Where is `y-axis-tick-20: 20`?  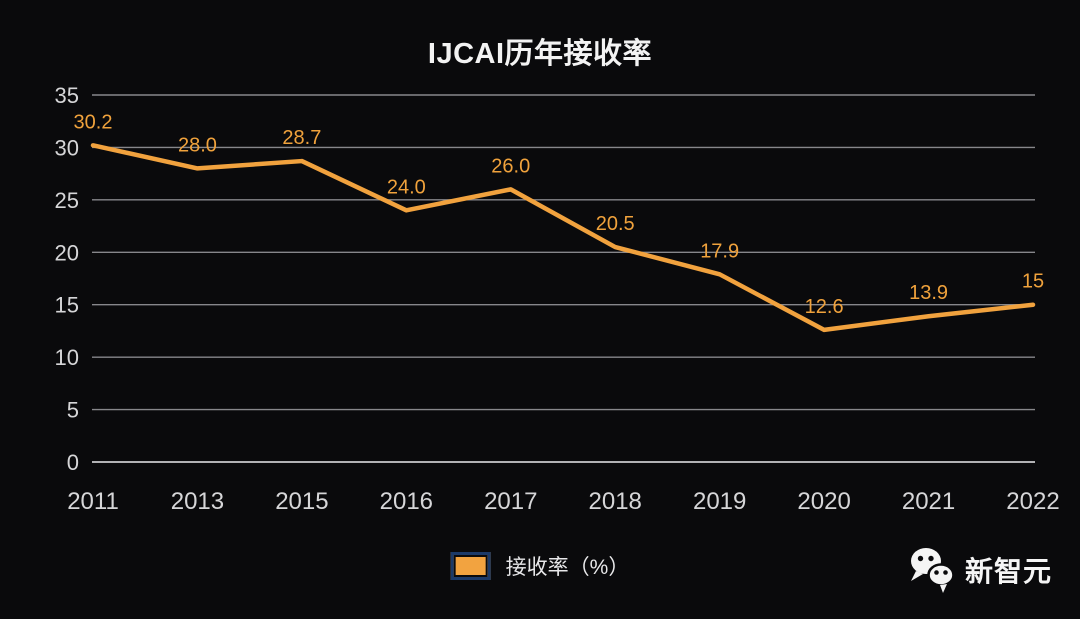
y-axis-tick-20: 20 is located at coordinates (67, 252).